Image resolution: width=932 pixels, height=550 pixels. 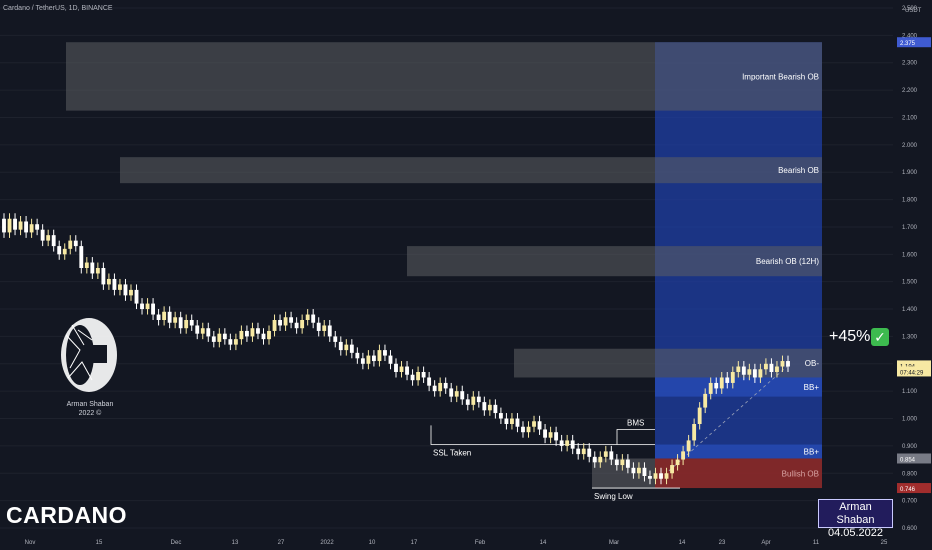 I want to click on signature-box: Arman Shaban 04.05.2022, so click(x=855, y=519).